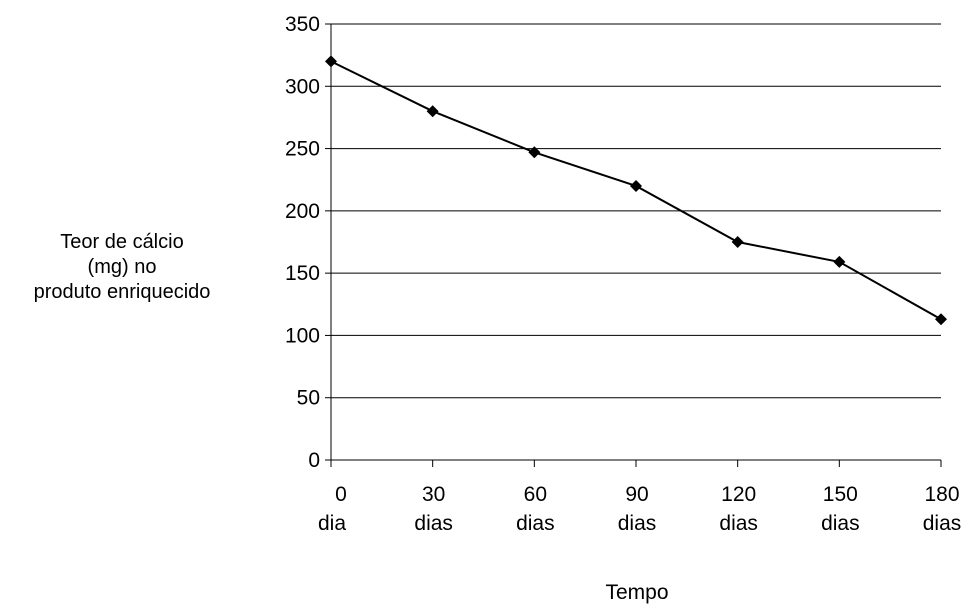 The width and height of the screenshot is (967, 610). Describe the element at coordinates (942, 509) in the screenshot. I see `x-tick-label: 180 dias` at that location.